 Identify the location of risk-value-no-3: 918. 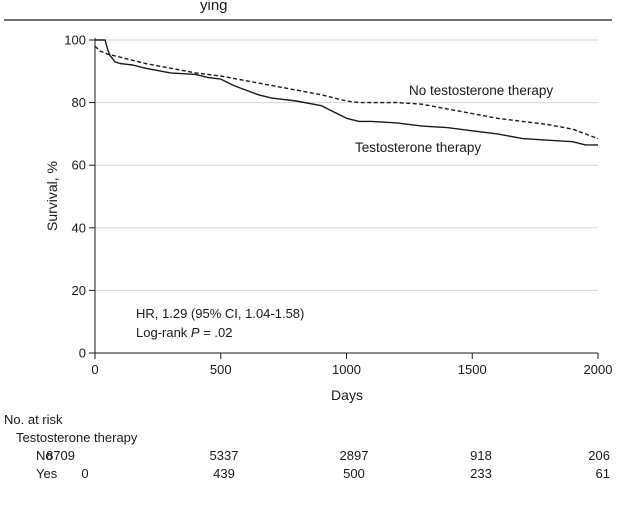
(481, 455).